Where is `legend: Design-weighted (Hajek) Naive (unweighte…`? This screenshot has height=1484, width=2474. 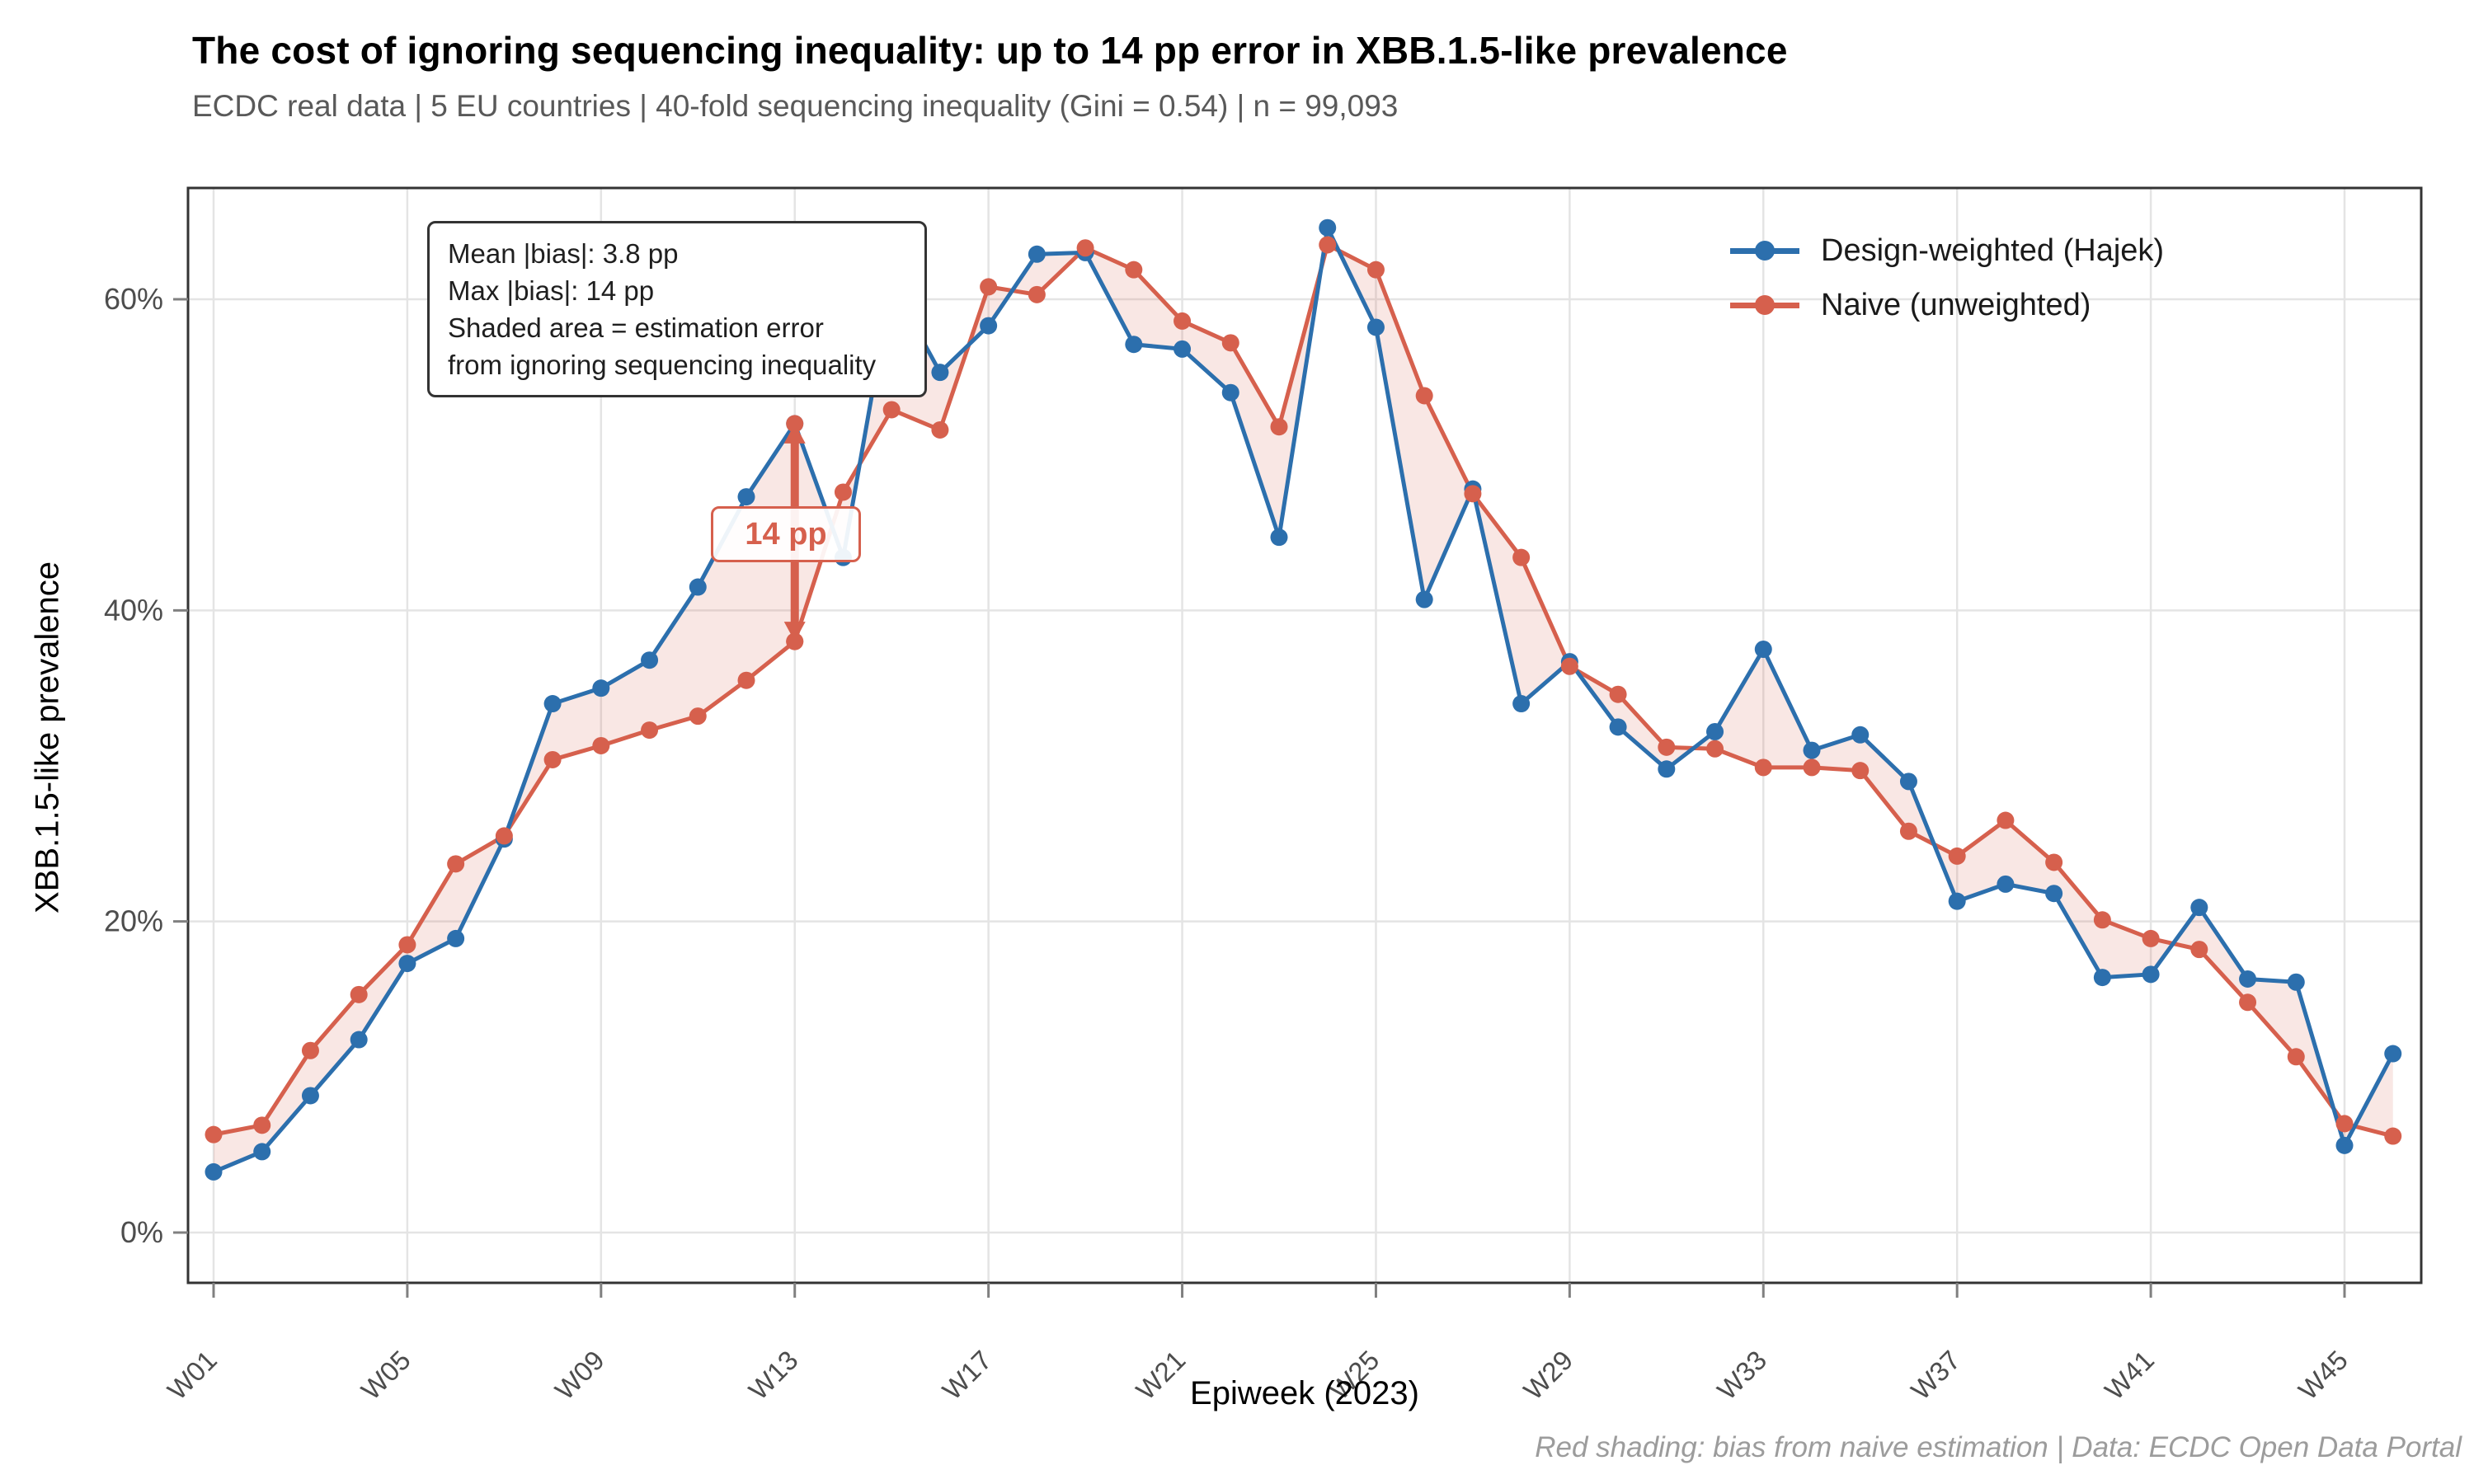 legend: Design-weighted (Hajek) Naive (unweighte… is located at coordinates (1947, 277).